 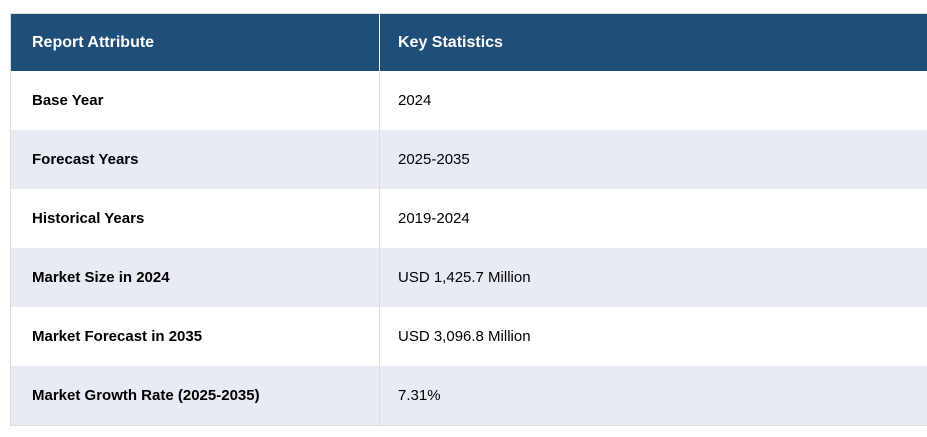 I want to click on row-attribute: Market Growth Rate (2025-2035), so click(x=146, y=395).